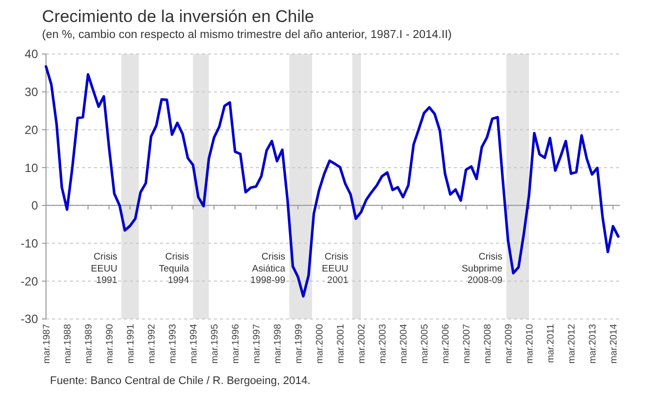  I want to click on y-tick-label: -20, so click(29, 281).